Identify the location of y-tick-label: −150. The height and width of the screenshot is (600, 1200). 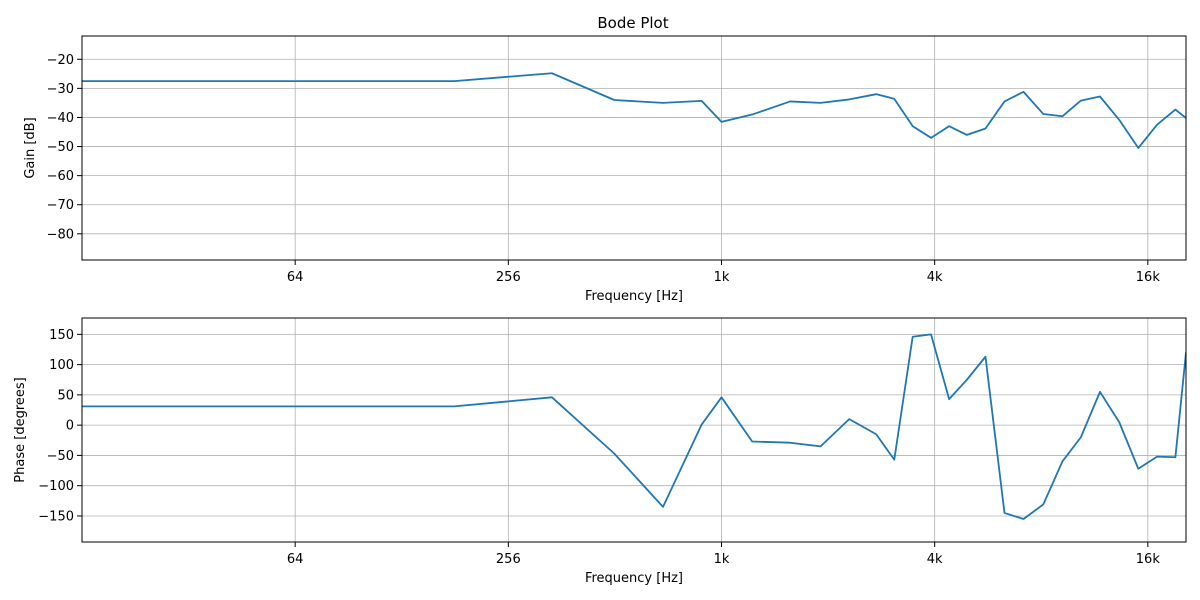
(56, 516).